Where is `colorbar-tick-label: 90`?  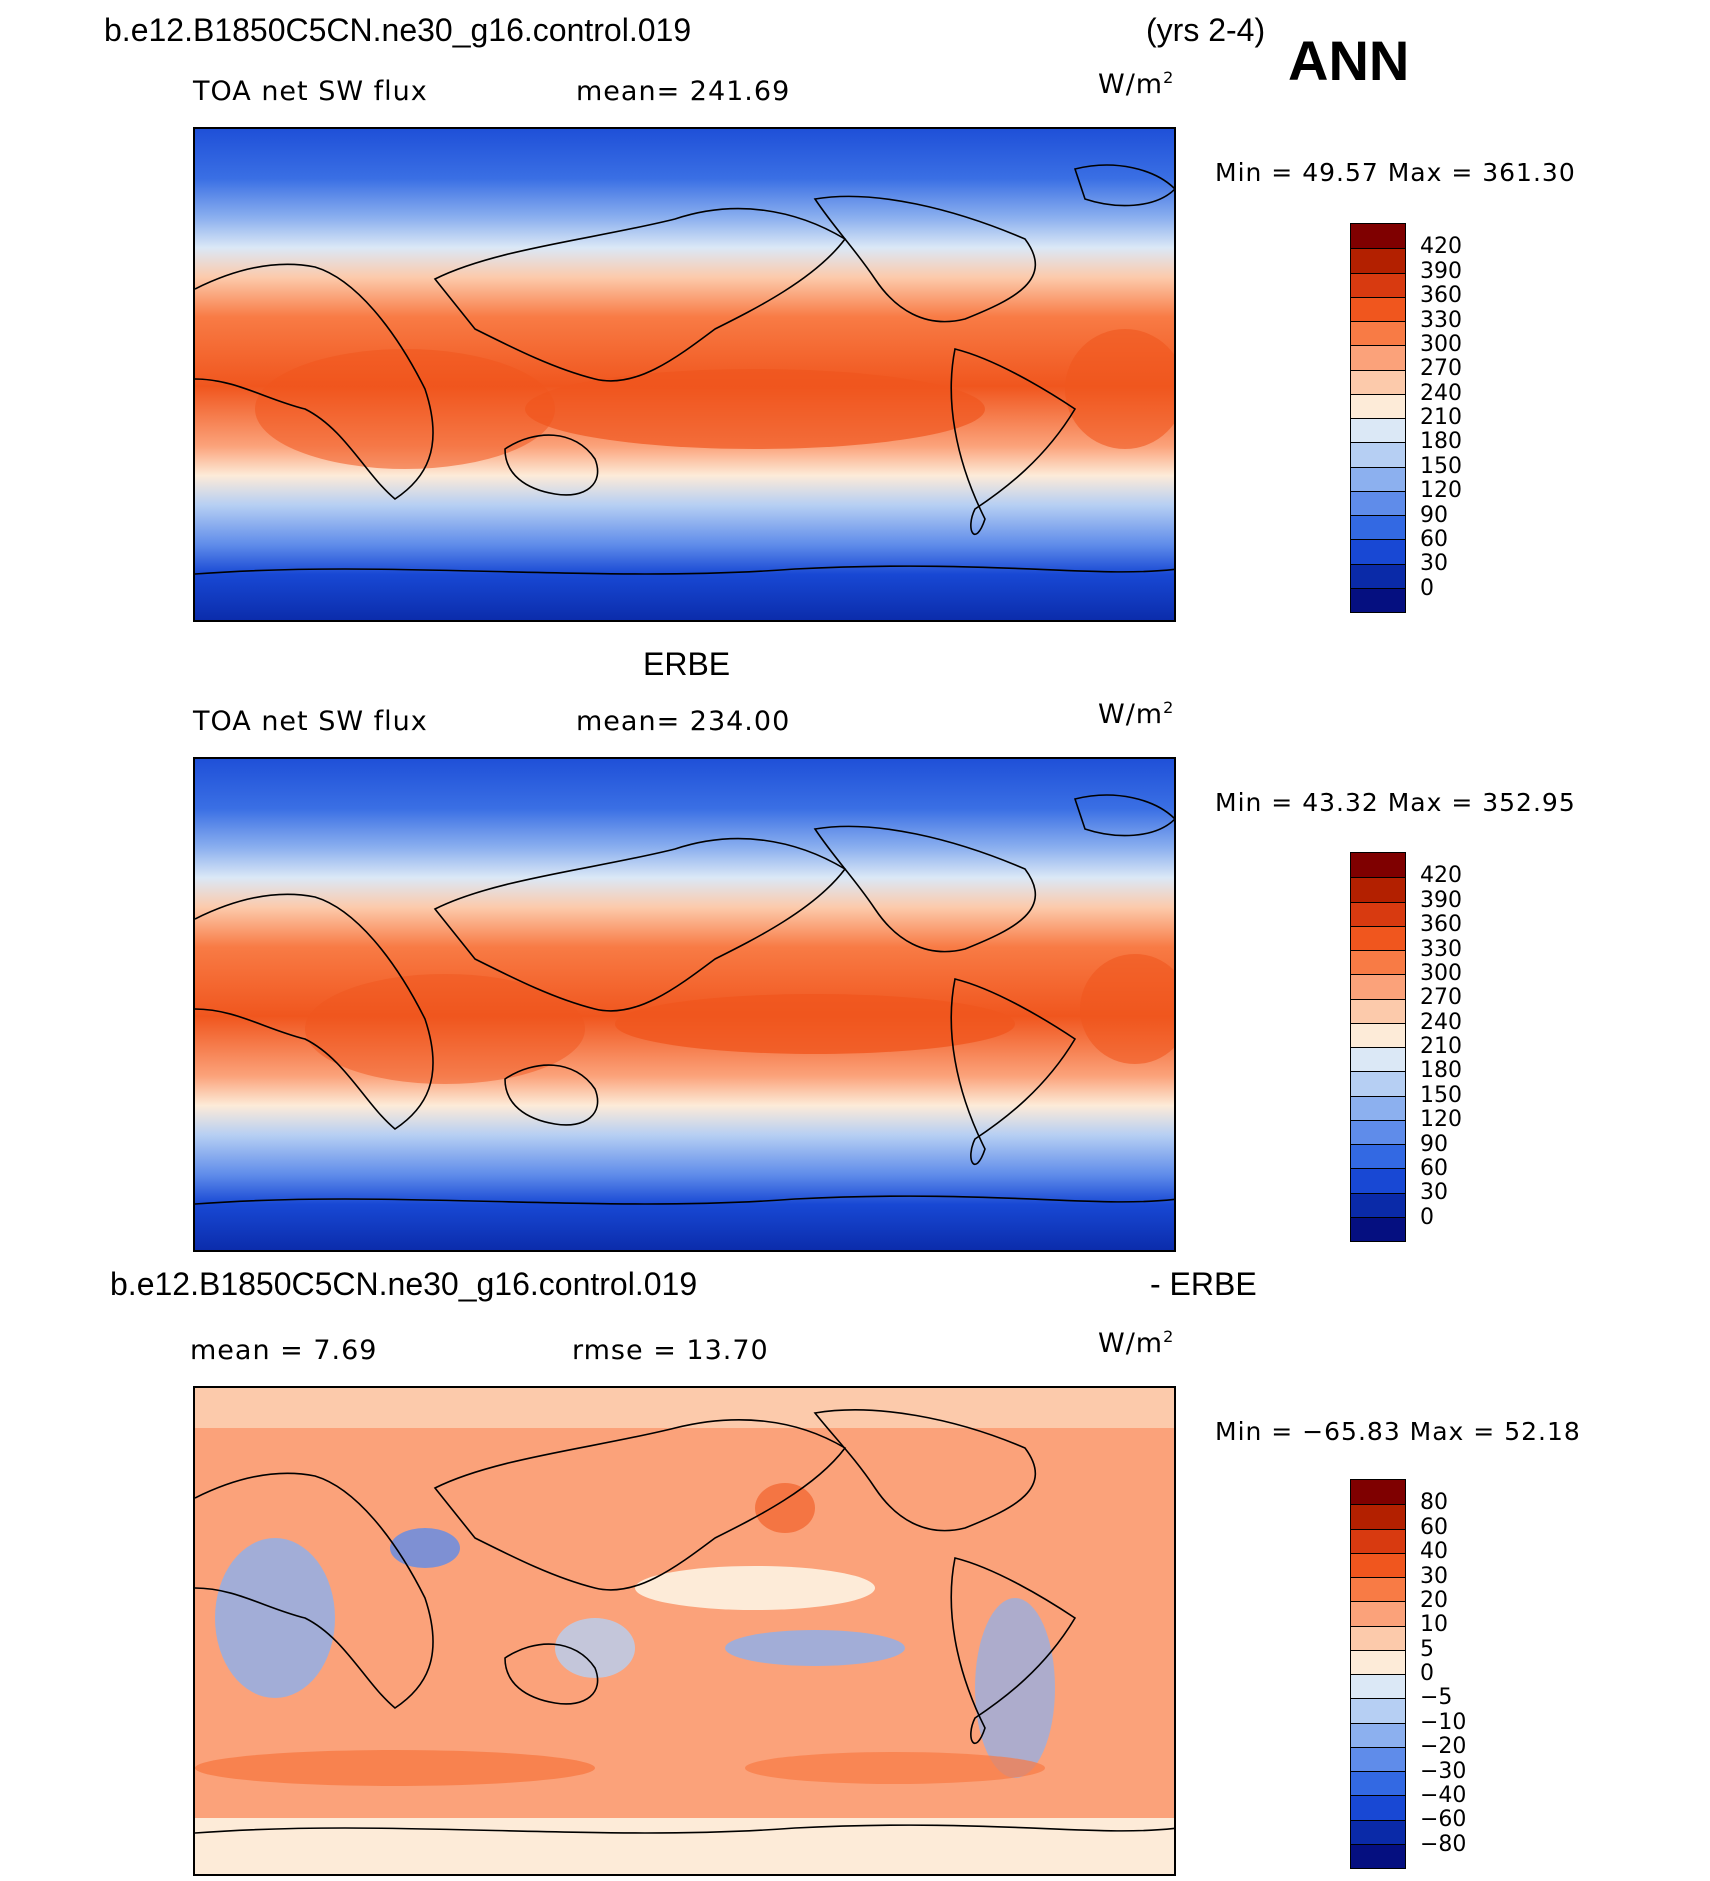 colorbar-tick-label: 90 is located at coordinates (1434, 515).